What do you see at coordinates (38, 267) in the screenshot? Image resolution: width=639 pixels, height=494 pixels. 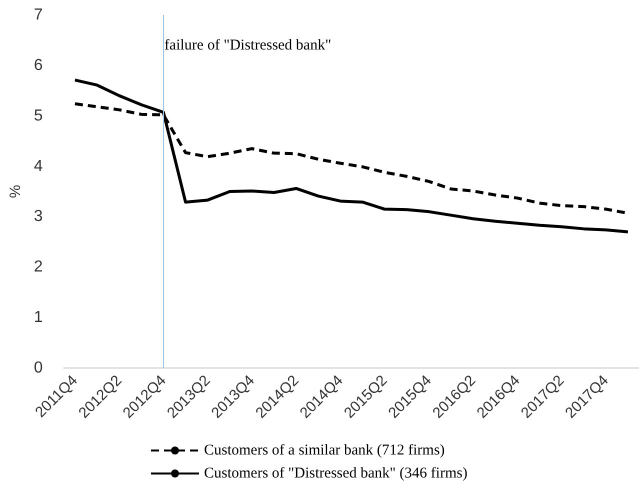 I see `y-tick-label: 2` at bounding box center [38, 267].